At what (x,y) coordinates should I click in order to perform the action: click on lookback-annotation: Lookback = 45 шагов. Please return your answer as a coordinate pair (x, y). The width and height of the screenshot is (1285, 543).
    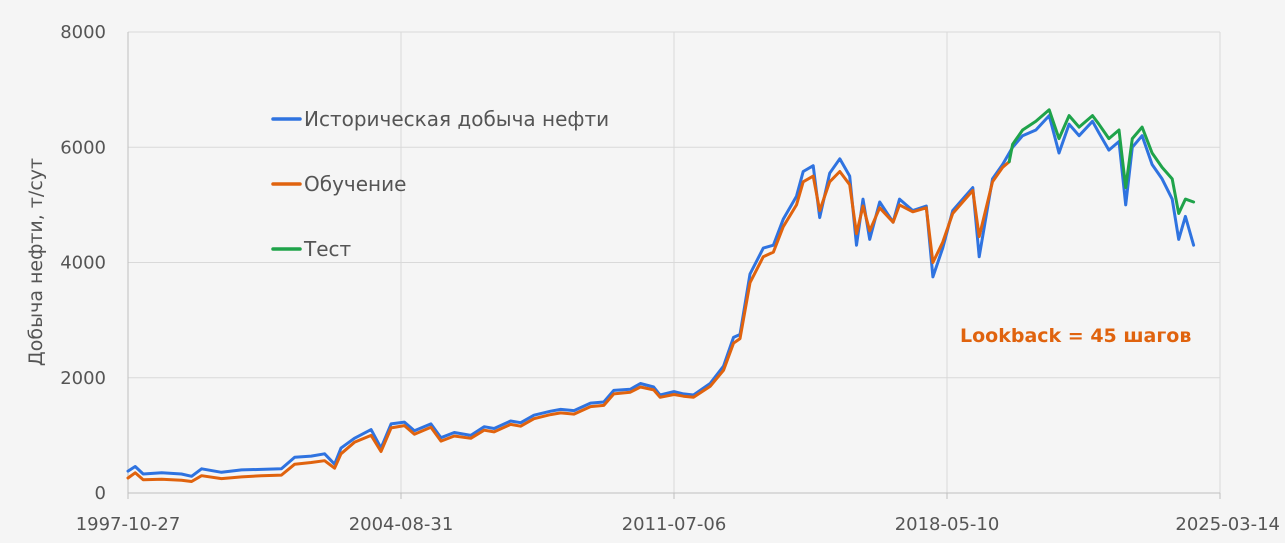
    Looking at the image, I should click on (1075, 336).